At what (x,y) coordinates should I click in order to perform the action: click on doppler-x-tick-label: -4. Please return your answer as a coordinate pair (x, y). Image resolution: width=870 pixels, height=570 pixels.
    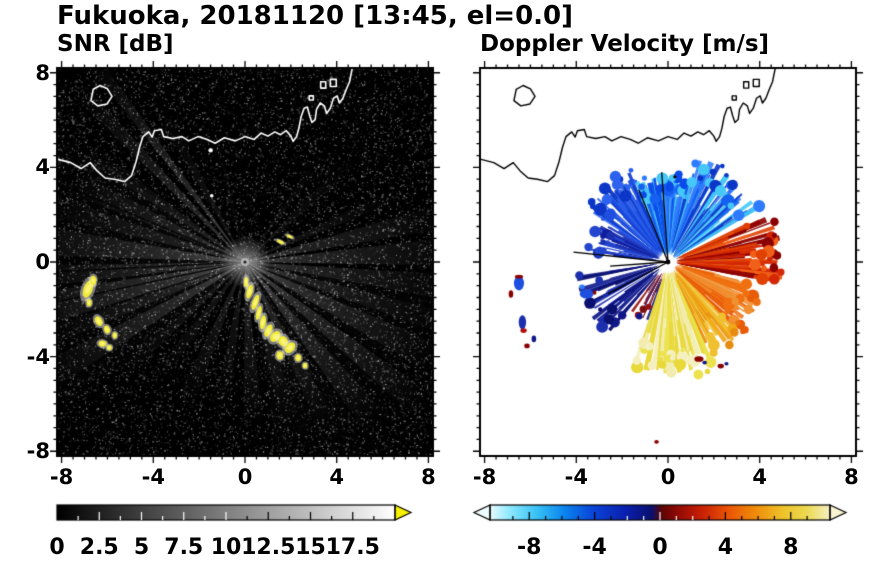
    Looking at the image, I should click on (576, 477).